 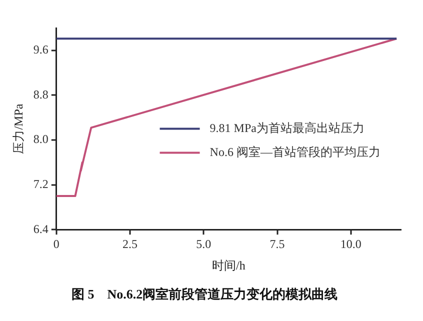 I want to click on y-tick-label: 8.8, so click(x=40, y=94).